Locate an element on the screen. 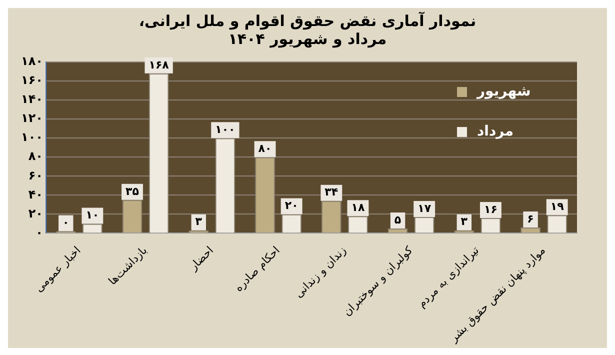 The image size is (615, 355). data-label: ۳۵ is located at coordinates (133, 191).